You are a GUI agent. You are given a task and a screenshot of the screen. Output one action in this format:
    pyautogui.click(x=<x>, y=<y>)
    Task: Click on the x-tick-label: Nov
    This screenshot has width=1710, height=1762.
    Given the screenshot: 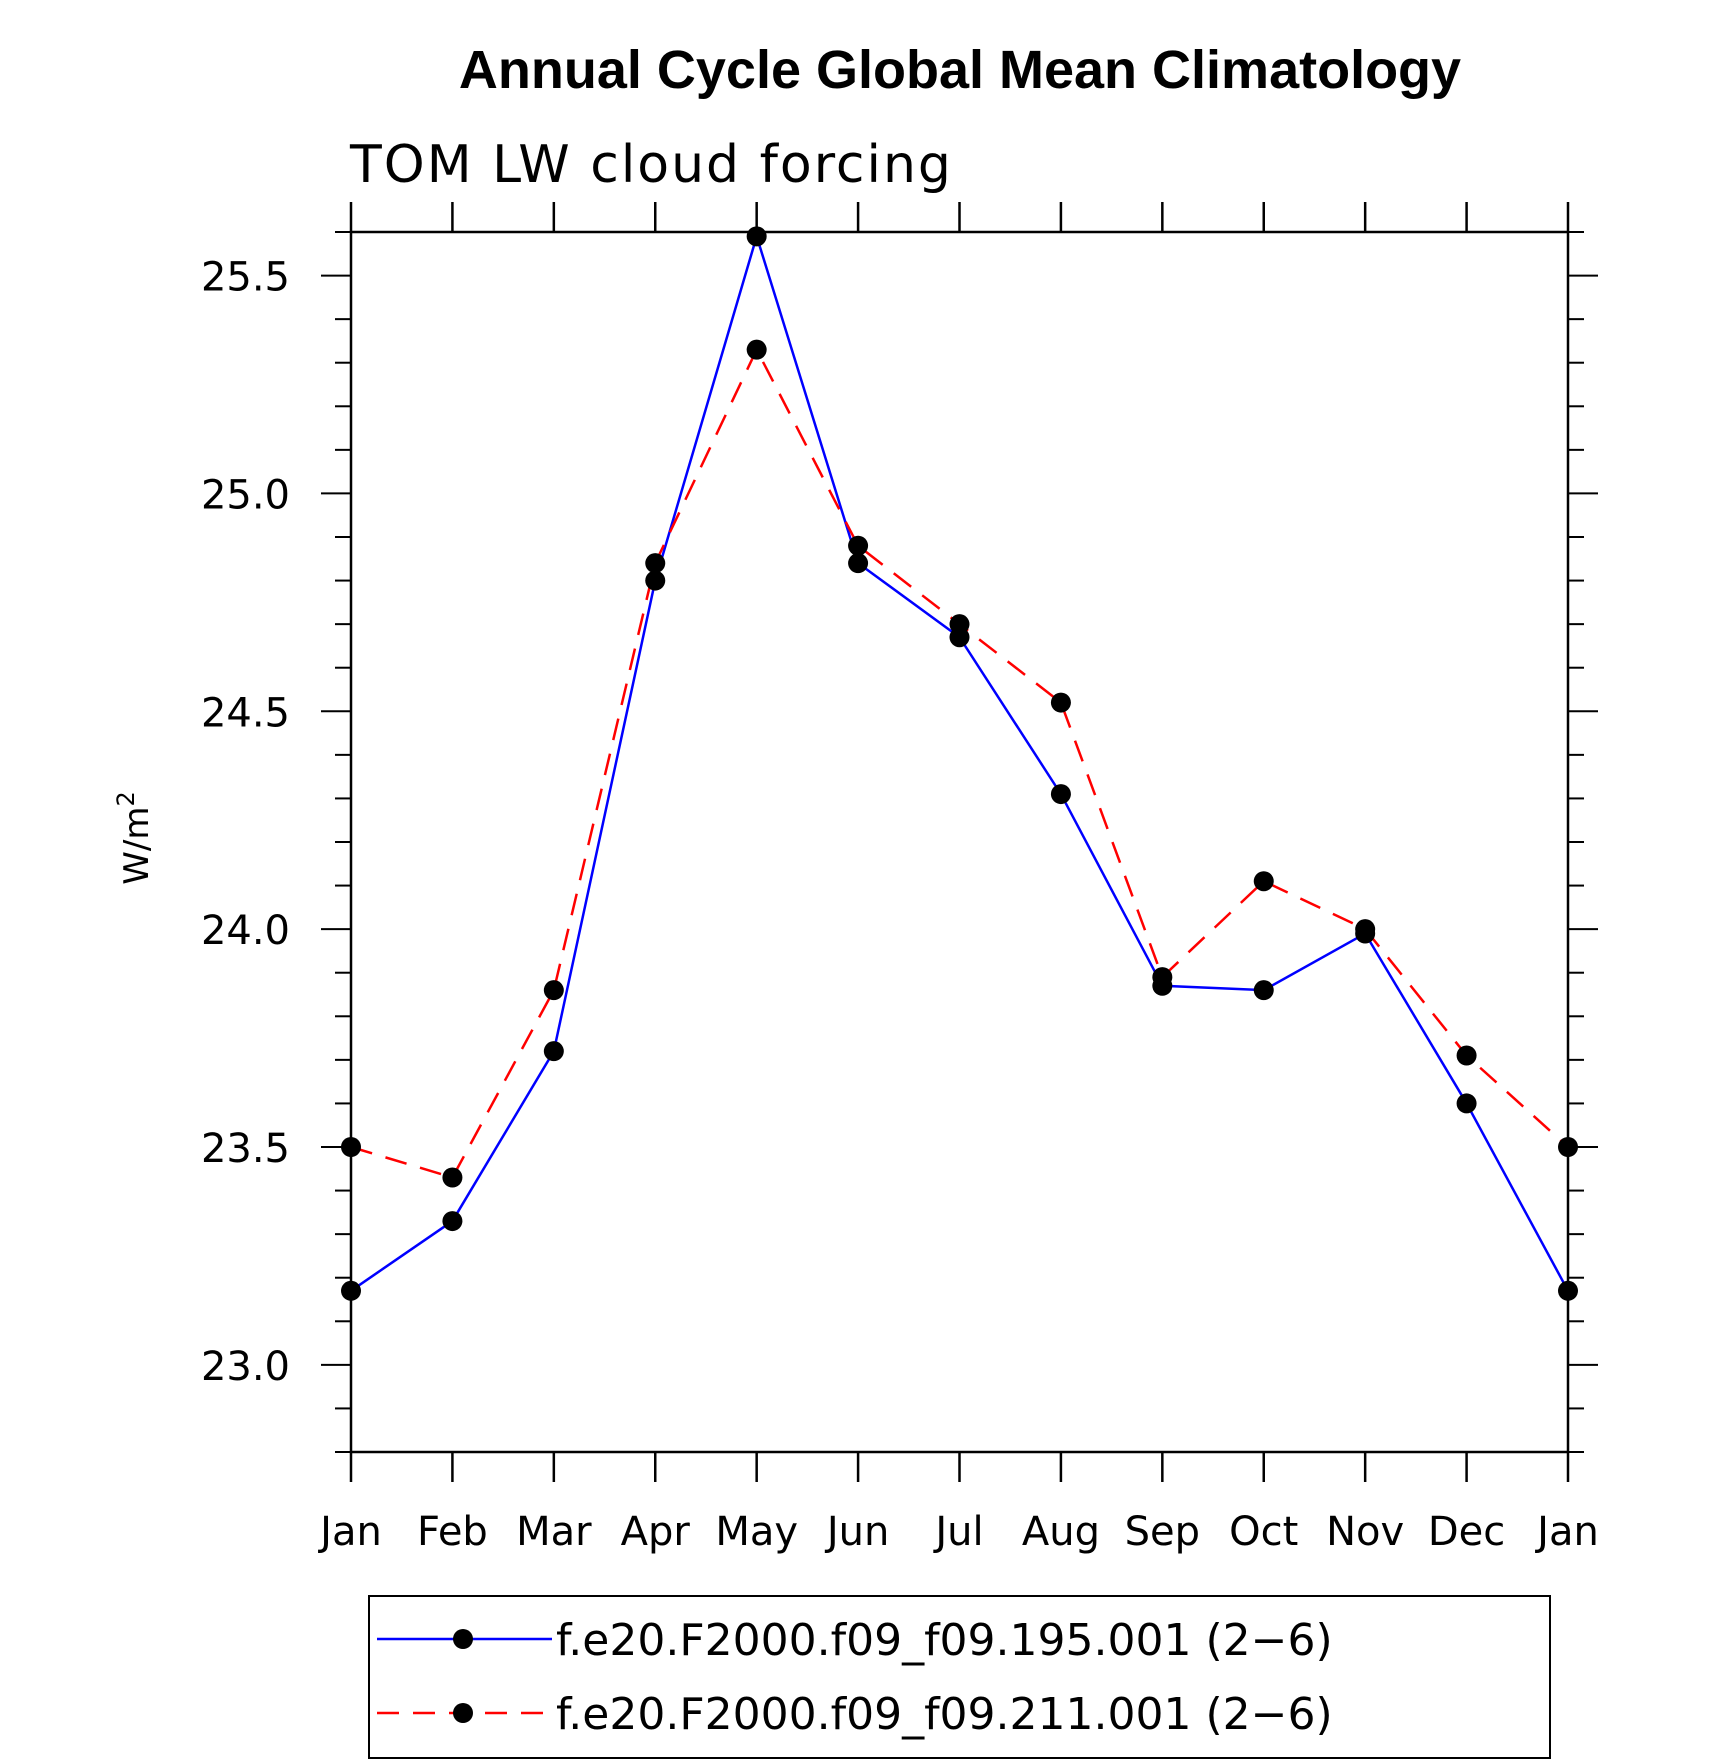 What is the action you would take?
    pyautogui.click(x=1365, y=1532)
    